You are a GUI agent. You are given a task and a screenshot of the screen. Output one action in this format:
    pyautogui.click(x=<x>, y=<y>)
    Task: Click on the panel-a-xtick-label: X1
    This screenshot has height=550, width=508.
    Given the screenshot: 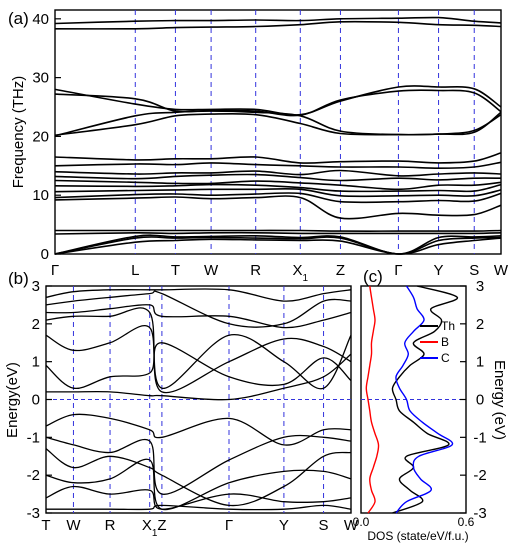 What is the action you would take?
    pyautogui.click(x=301, y=273)
    